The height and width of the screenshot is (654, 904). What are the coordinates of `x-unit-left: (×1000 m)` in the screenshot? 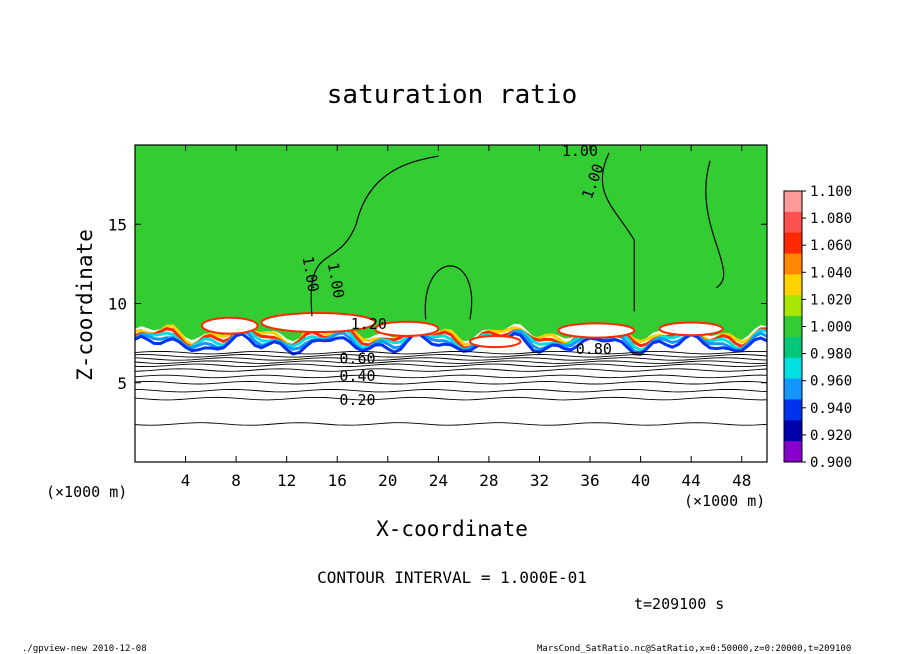 It's located at (86, 492).